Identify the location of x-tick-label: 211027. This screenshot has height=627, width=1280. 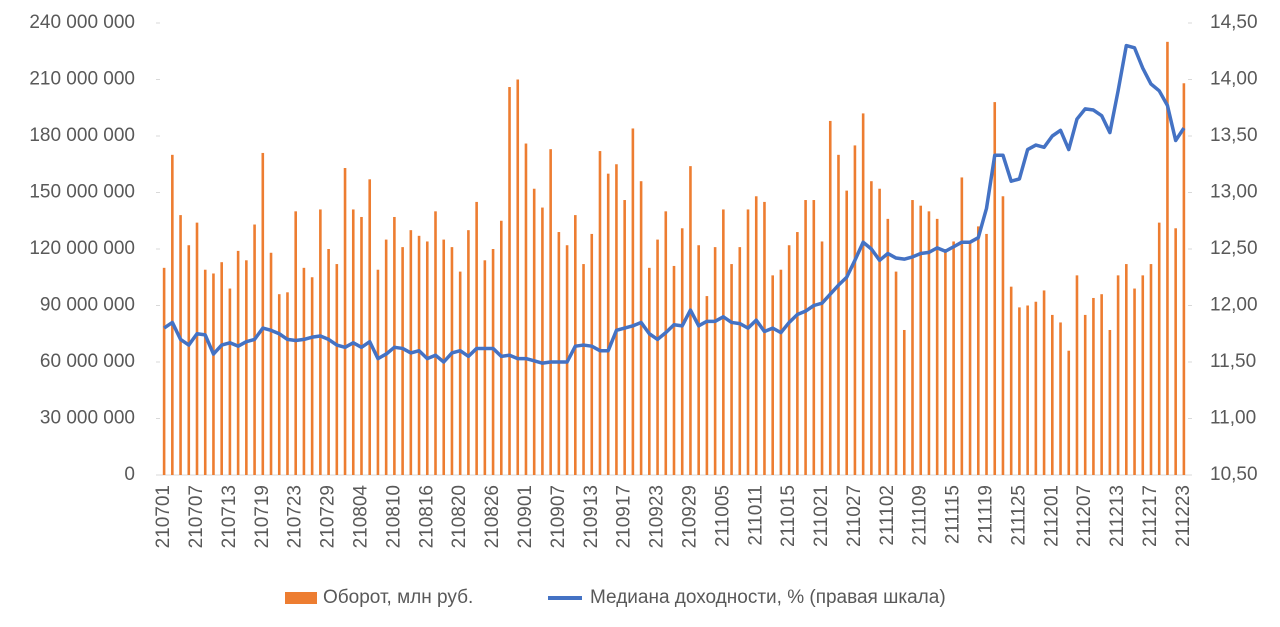
(854, 516).